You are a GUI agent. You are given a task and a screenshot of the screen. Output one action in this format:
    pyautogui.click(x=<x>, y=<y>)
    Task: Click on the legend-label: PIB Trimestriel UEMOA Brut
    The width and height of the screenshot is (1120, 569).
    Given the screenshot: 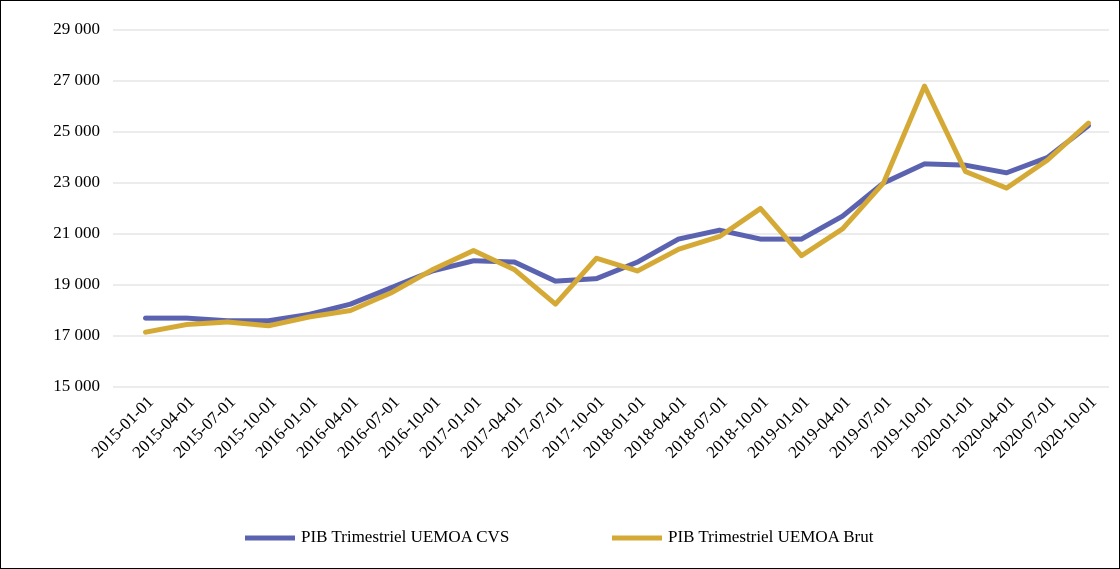 What is the action you would take?
    pyautogui.click(x=771, y=536)
    